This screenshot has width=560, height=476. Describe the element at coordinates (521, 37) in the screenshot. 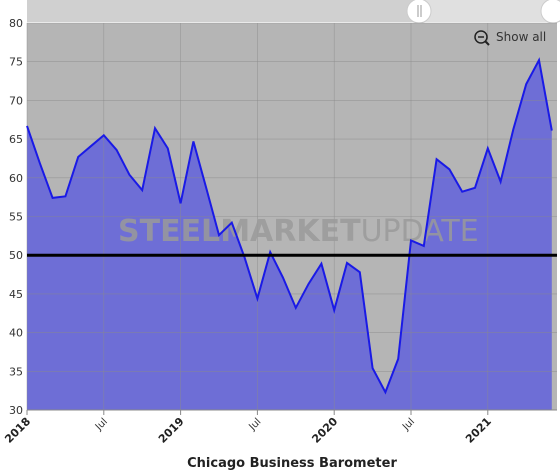

I see `show-all-label: Show all` at that location.